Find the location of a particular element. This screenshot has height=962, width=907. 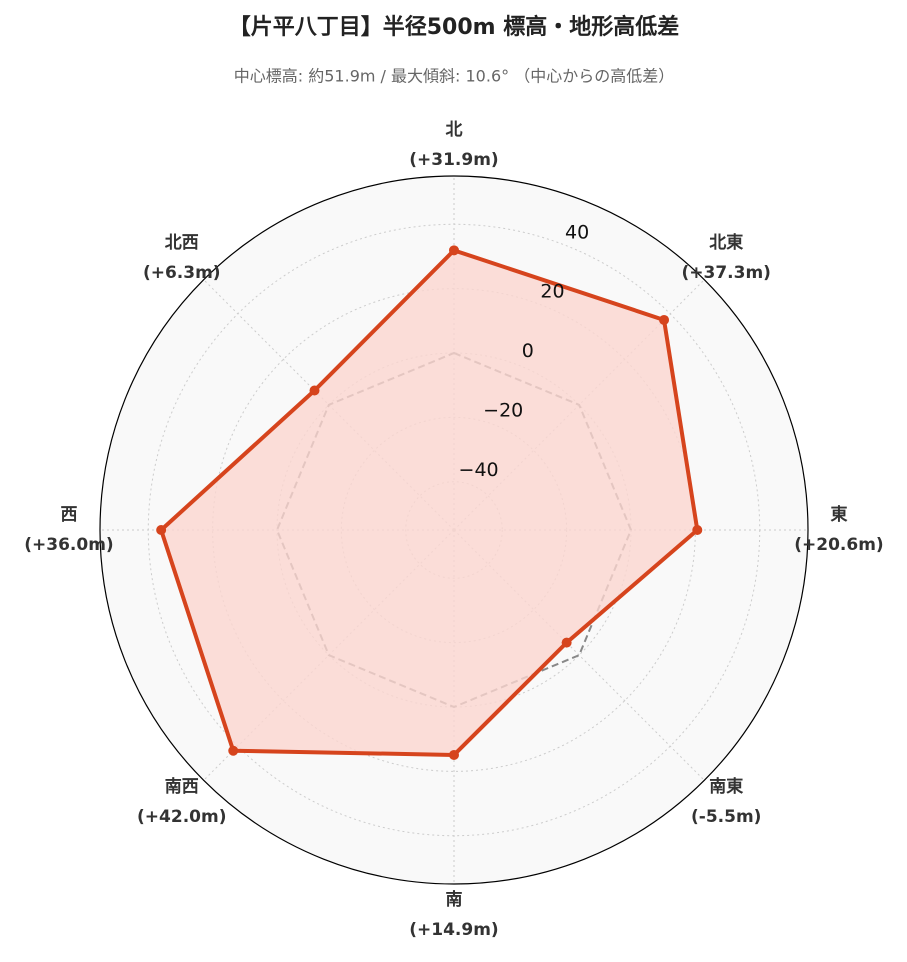

spoke is located at coordinates (579, 655).